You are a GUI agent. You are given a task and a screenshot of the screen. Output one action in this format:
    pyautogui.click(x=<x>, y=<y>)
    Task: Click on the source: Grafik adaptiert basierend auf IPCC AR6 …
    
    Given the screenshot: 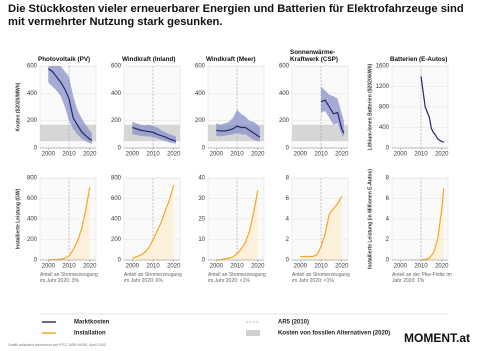 What is the action you would take?
    pyautogui.click(x=57, y=345)
    